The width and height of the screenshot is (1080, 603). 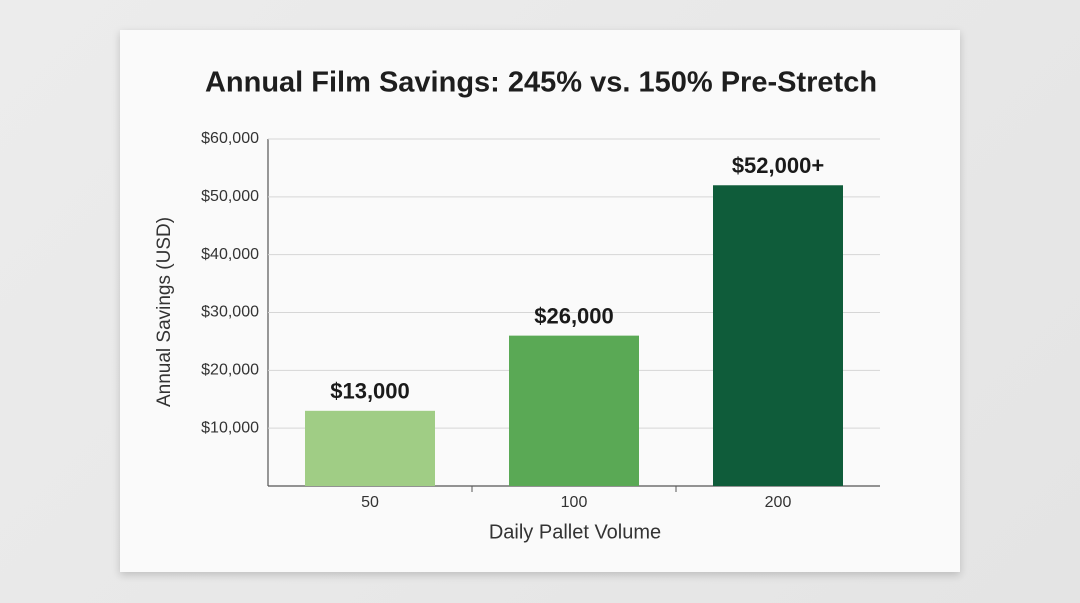 What do you see at coordinates (575, 532) in the screenshot?
I see `x-axis-label: Daily Pallet Volume` at bounding box center [575, 532].